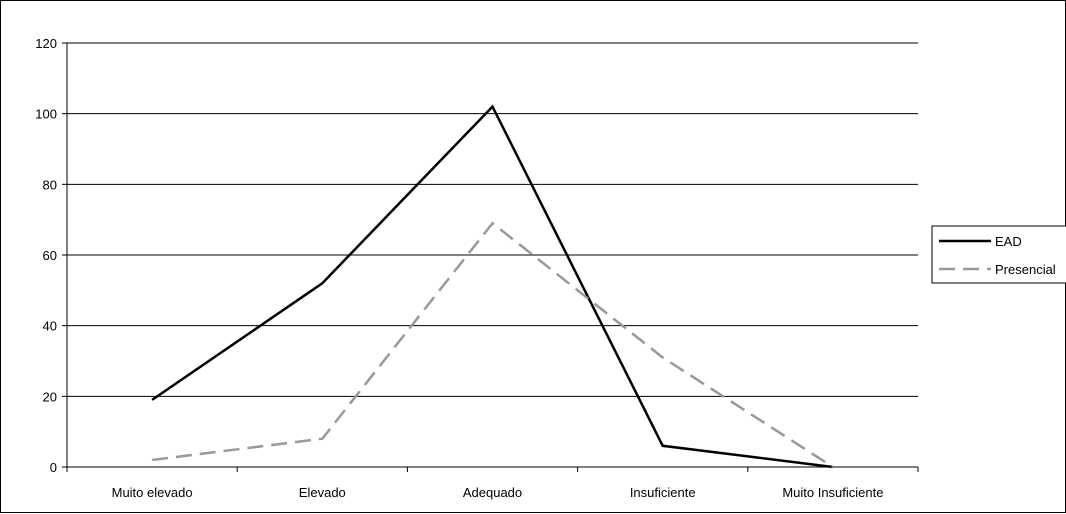  Describe the element at coordinates (492, 492) in the screenshot. I see `x-tick-label: Adequado` at that location.